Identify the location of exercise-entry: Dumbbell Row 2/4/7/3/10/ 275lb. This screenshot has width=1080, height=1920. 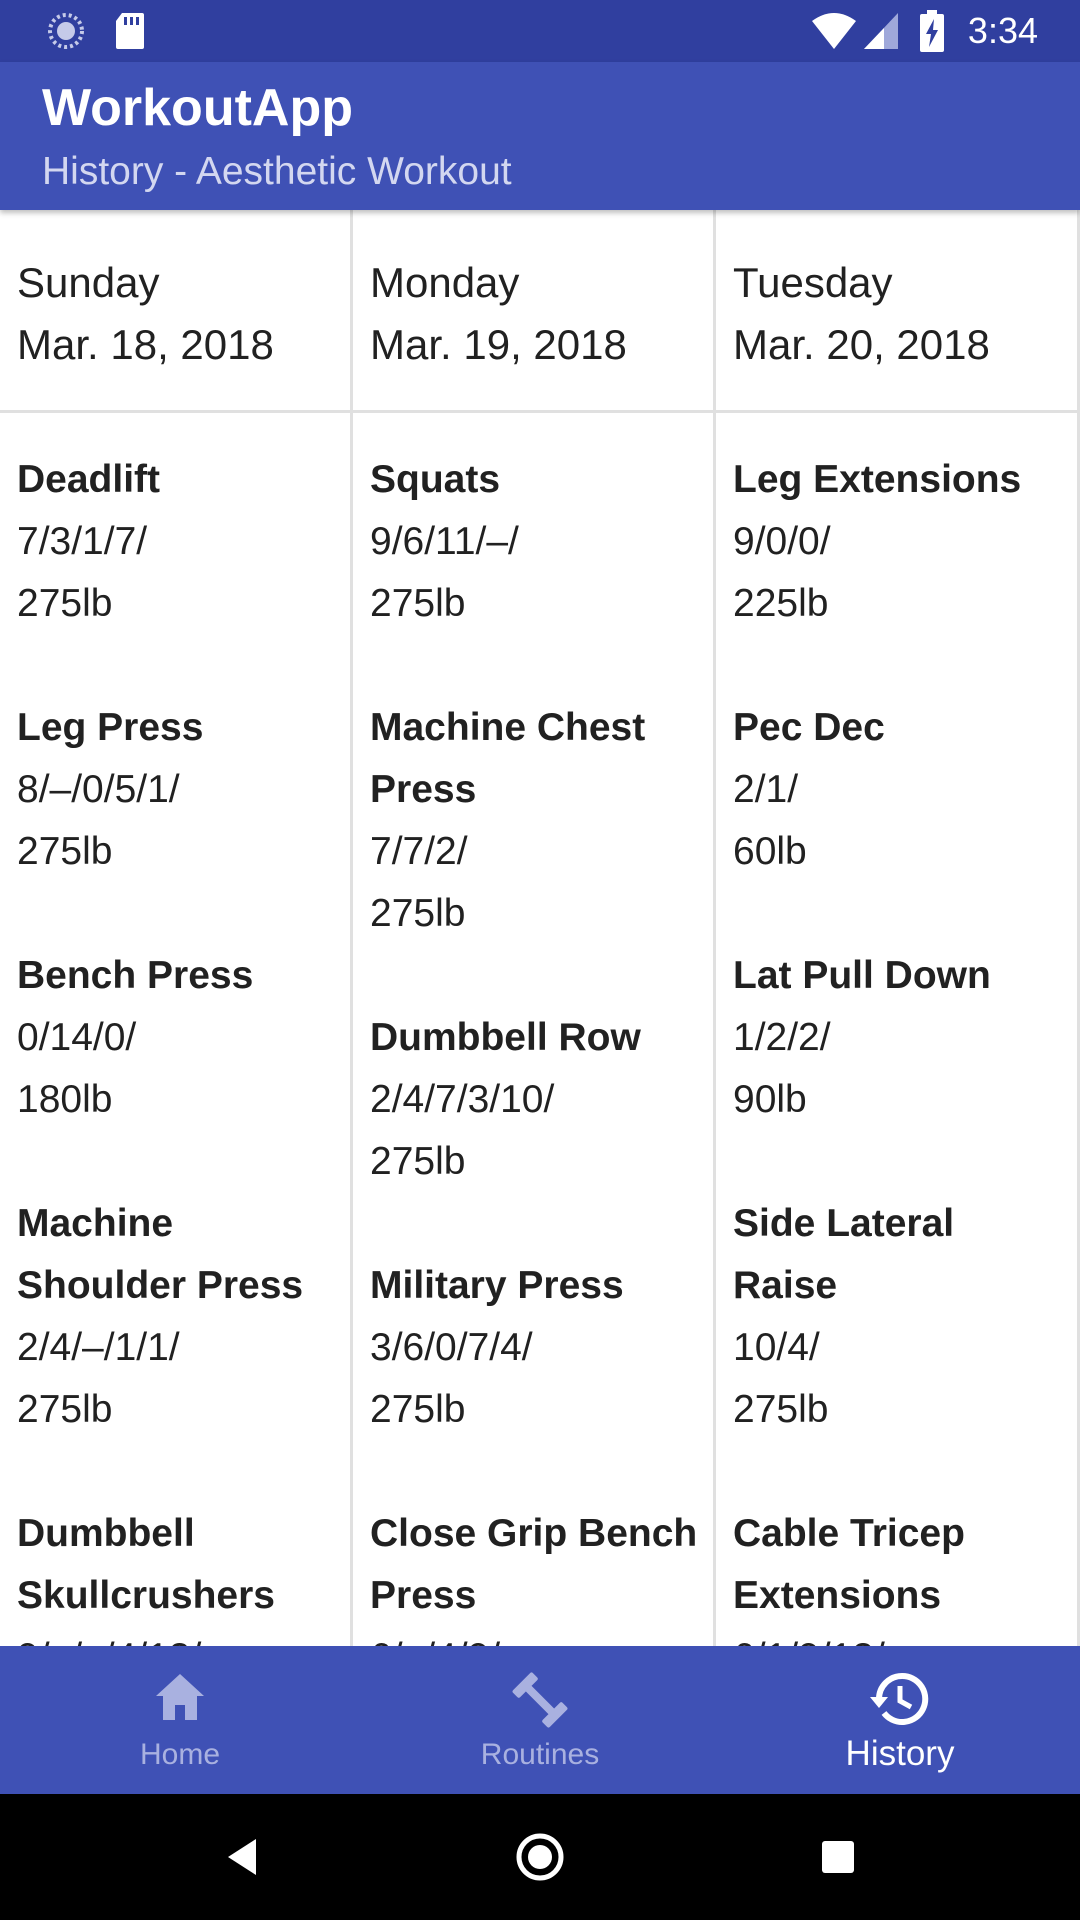
(536, 1100).